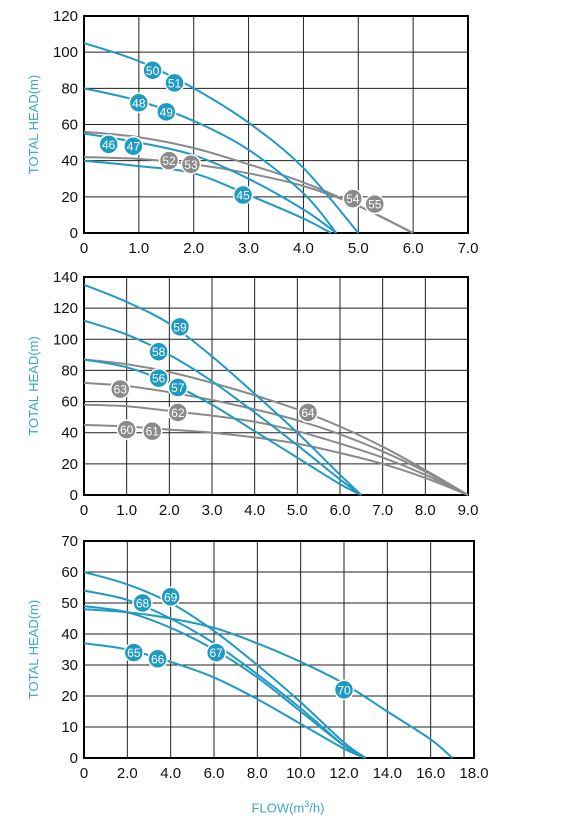 The width and height of the screenshot is (575, 826). Describe the element at coordinates (216, 653) in the screenshot. I see `series-label: 67` at that location.